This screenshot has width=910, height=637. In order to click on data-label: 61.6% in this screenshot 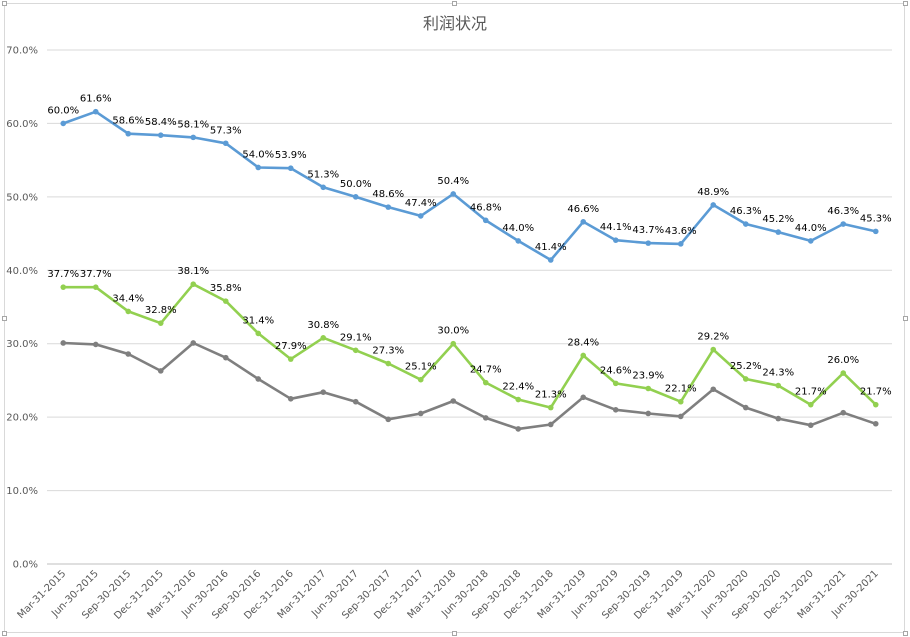, I will do `click(96, 99)`.